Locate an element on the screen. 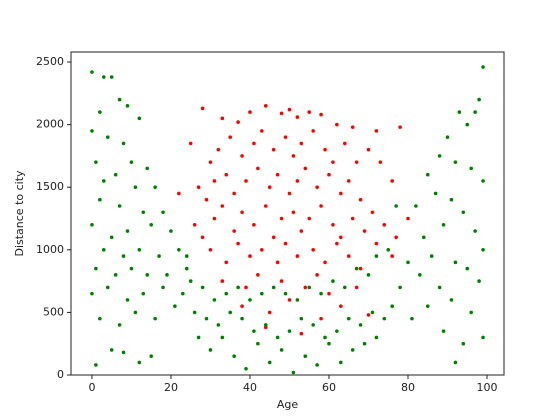 The height and width of the screenshot is (420, 560). x-tick-label: 0 is located at coordinates (91, 387).